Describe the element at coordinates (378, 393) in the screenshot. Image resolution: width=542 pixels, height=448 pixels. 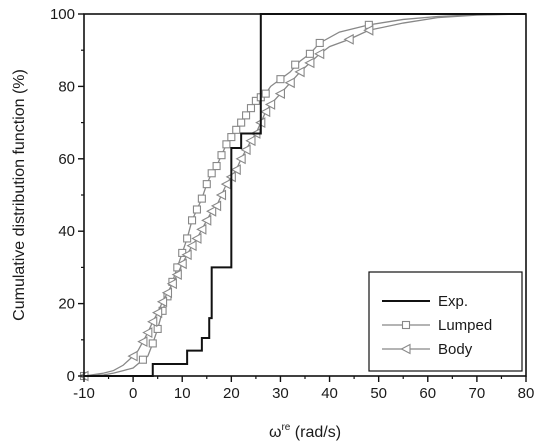
I see `x-tick-label: 50` at that location.